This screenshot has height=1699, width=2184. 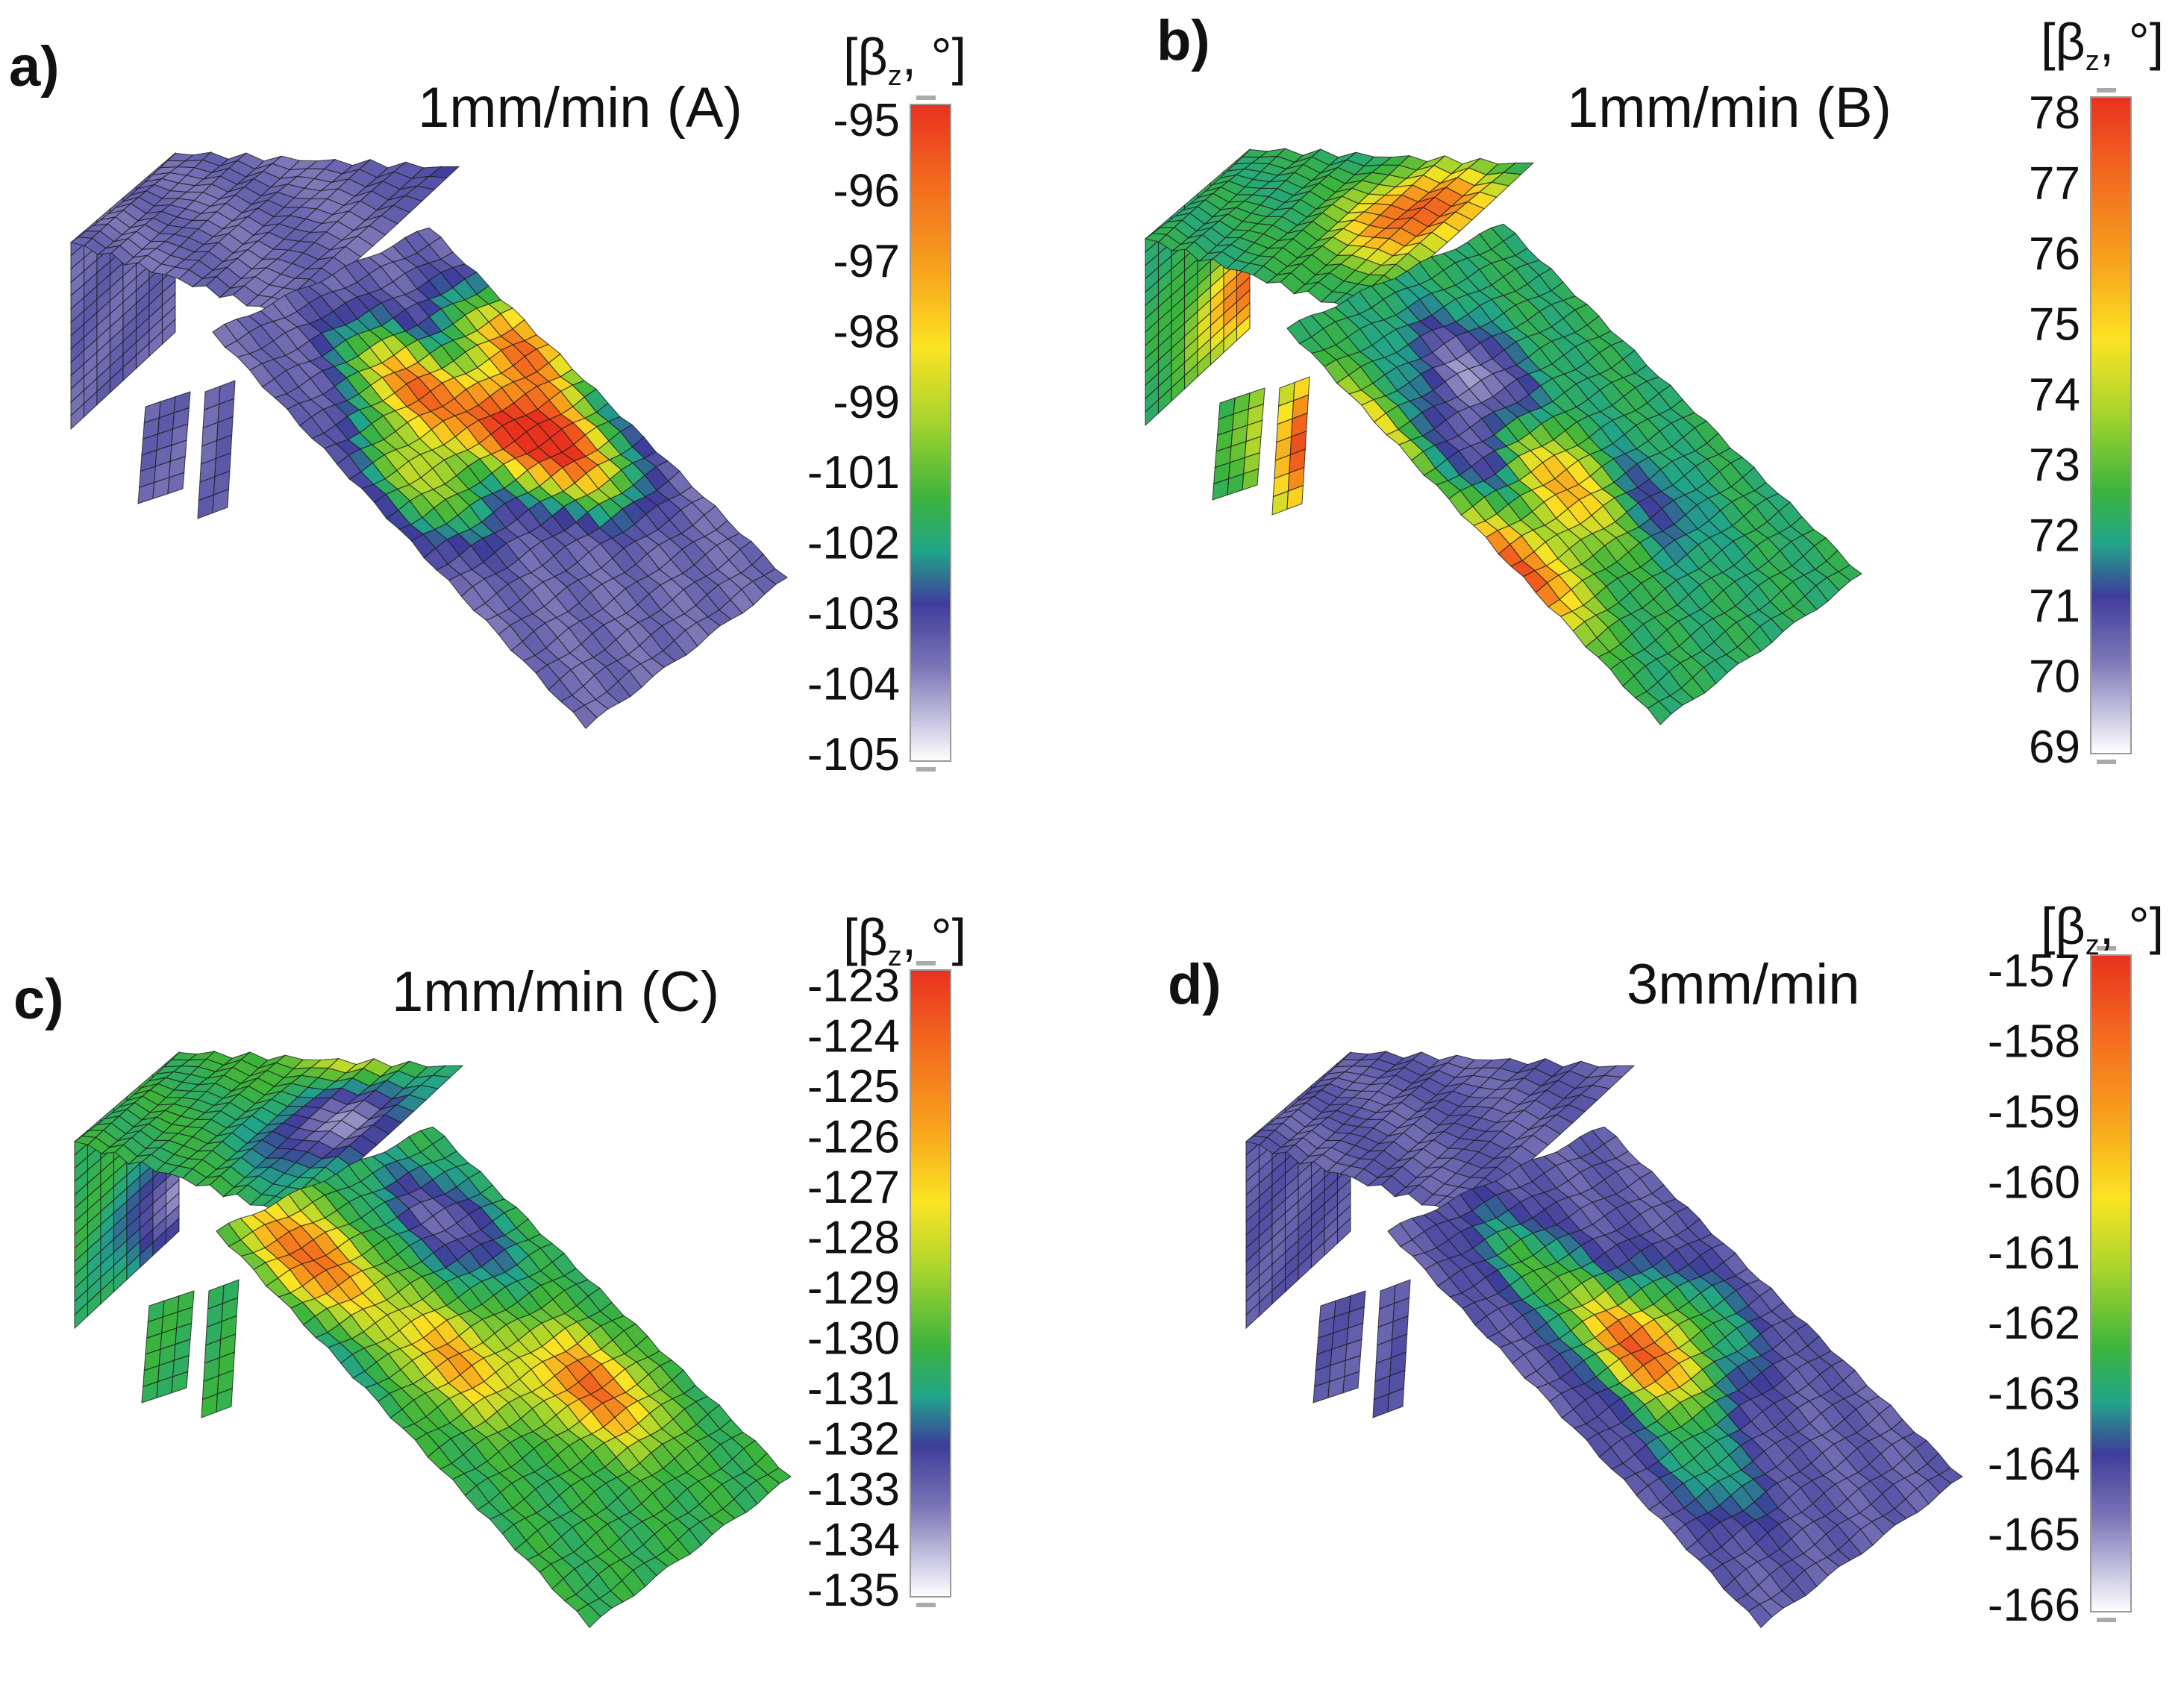 I want to click on colorbar-tick-label: -135, so click(x=853, y=1590).